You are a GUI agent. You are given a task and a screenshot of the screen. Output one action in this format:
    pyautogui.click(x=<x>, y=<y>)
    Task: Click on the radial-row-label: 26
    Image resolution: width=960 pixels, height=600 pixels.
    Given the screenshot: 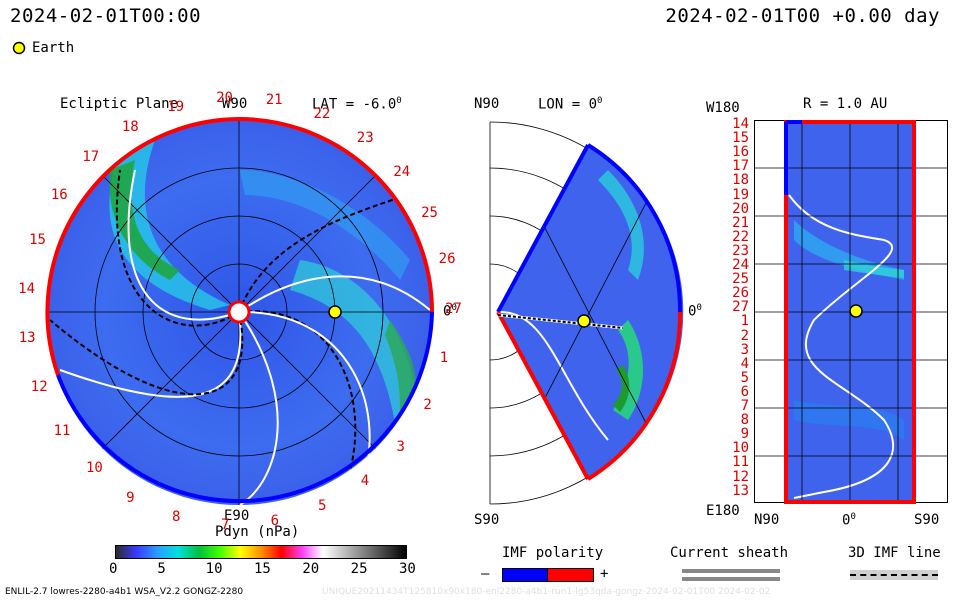 What is the action you would take?
    pyautogui.click(x=740, y=293)
    